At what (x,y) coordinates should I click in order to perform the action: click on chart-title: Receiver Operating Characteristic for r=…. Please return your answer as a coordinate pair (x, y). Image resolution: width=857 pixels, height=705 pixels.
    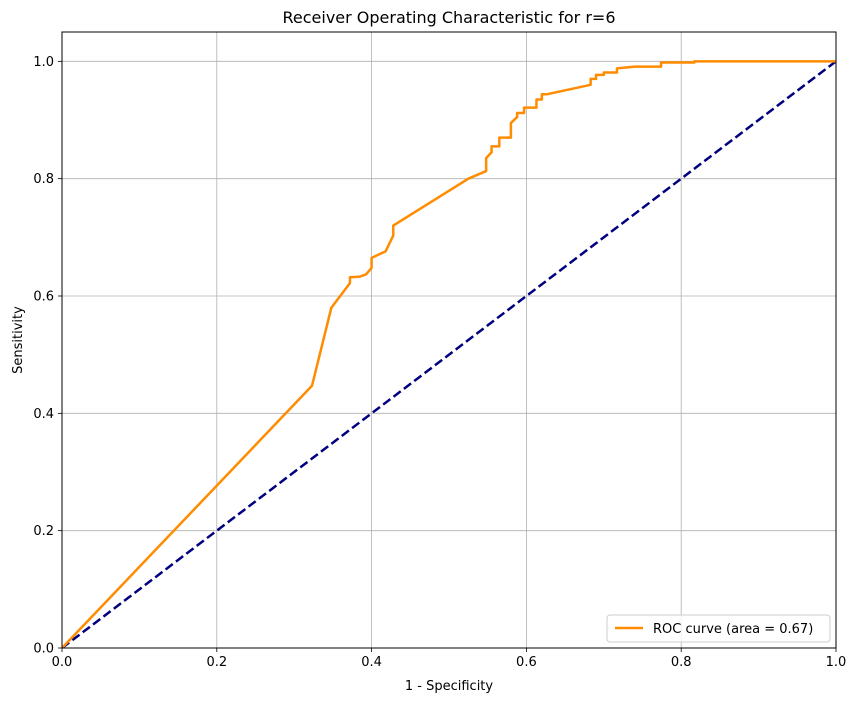
    Looking at the image, I should click on (448, 17).